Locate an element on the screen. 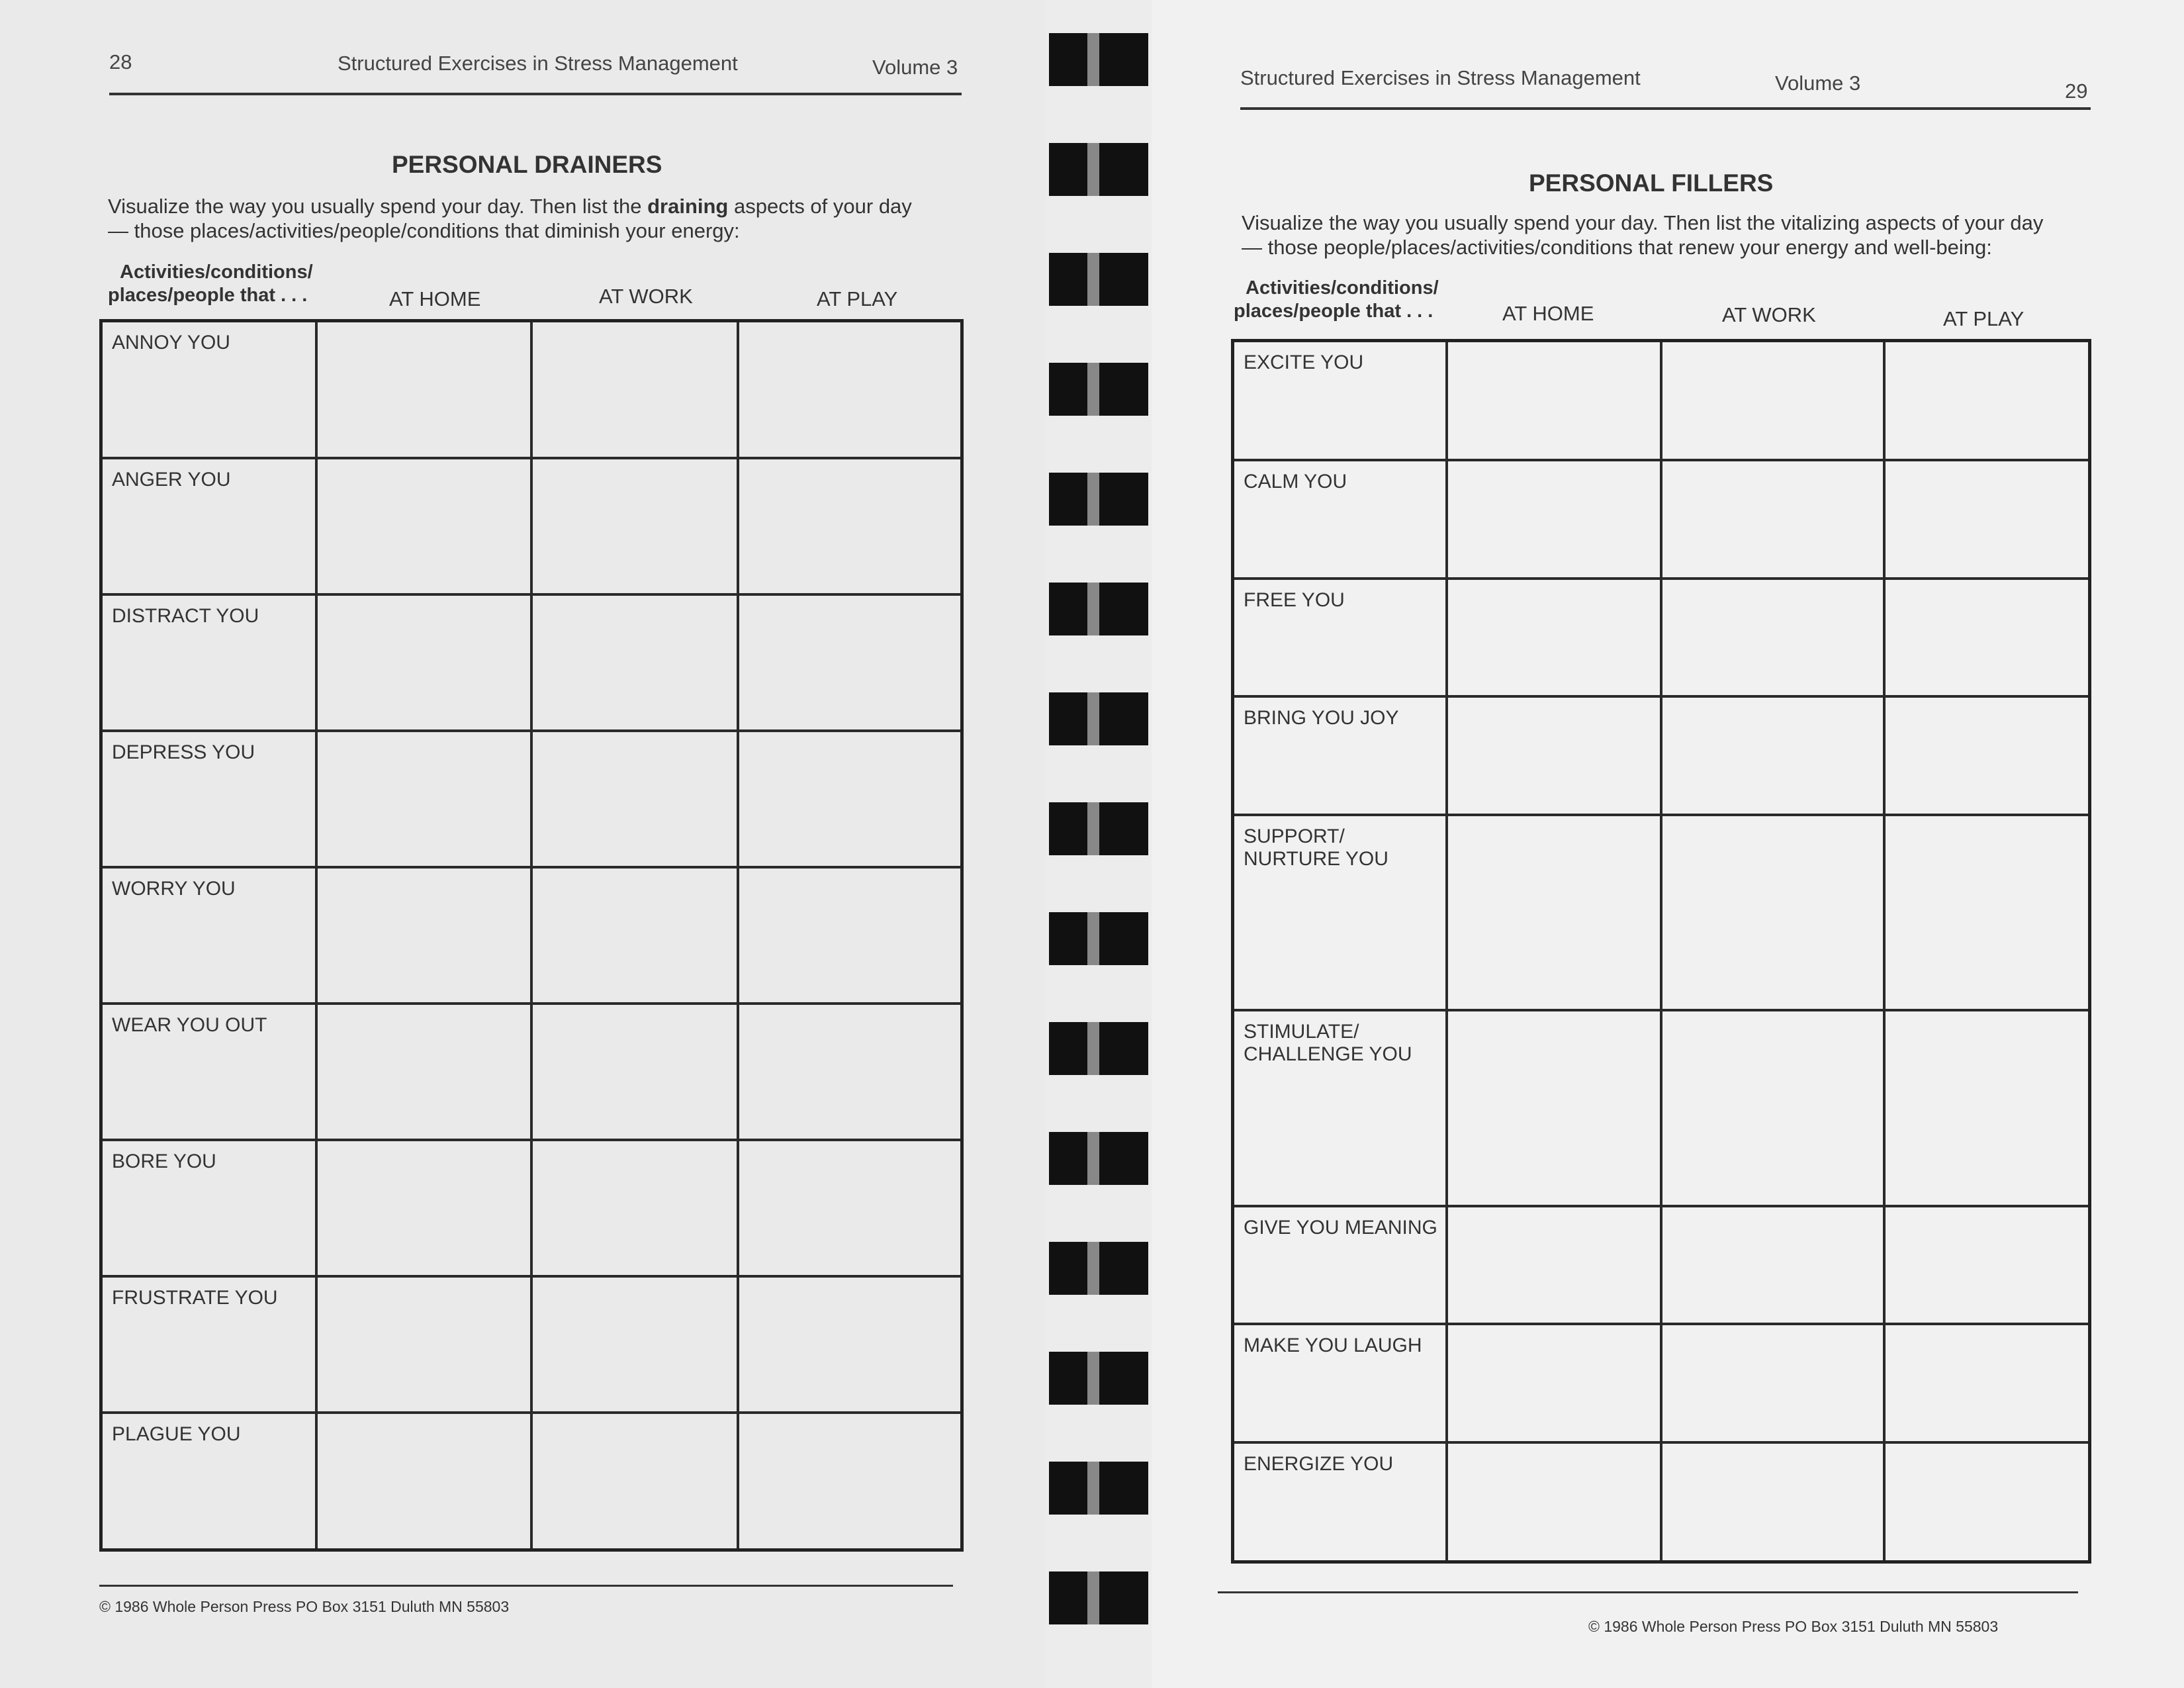 This screenshot has width=2184, height=1688. table-row: PLAGUE YOU is located at coordinates (531, 1481).